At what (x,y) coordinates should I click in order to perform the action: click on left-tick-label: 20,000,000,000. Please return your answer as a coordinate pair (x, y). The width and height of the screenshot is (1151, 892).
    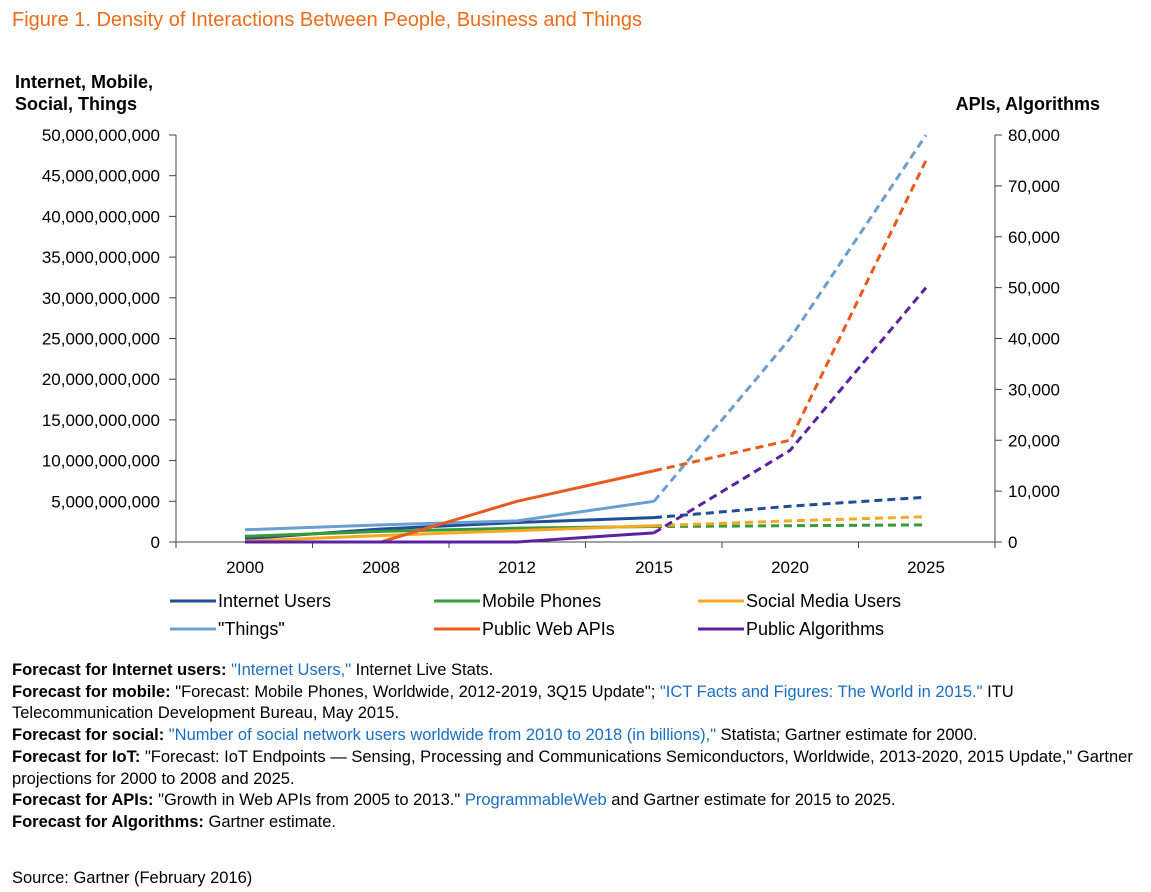
    Looking at the image, I should click on (101, 379).